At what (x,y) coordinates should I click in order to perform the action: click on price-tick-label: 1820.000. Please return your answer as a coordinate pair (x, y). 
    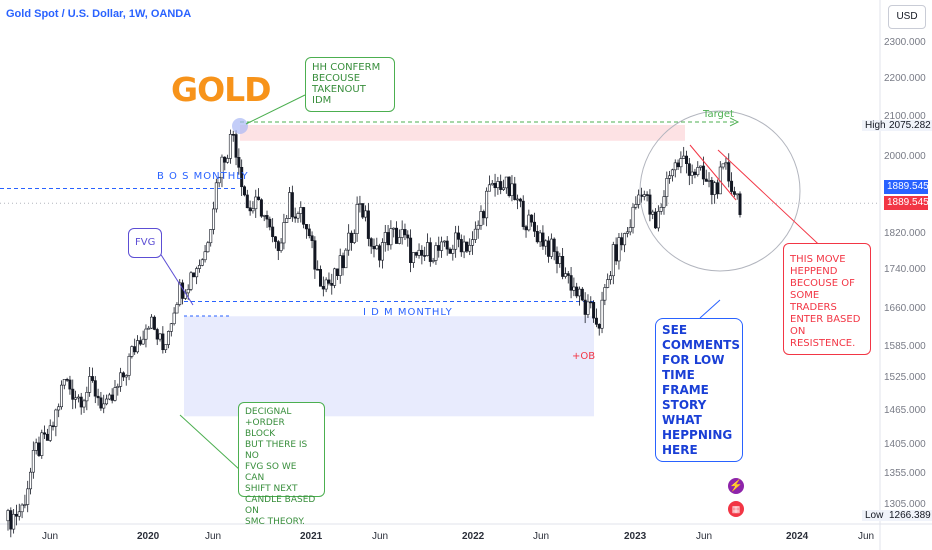
    Looking at the image, I should click on (905, 233).